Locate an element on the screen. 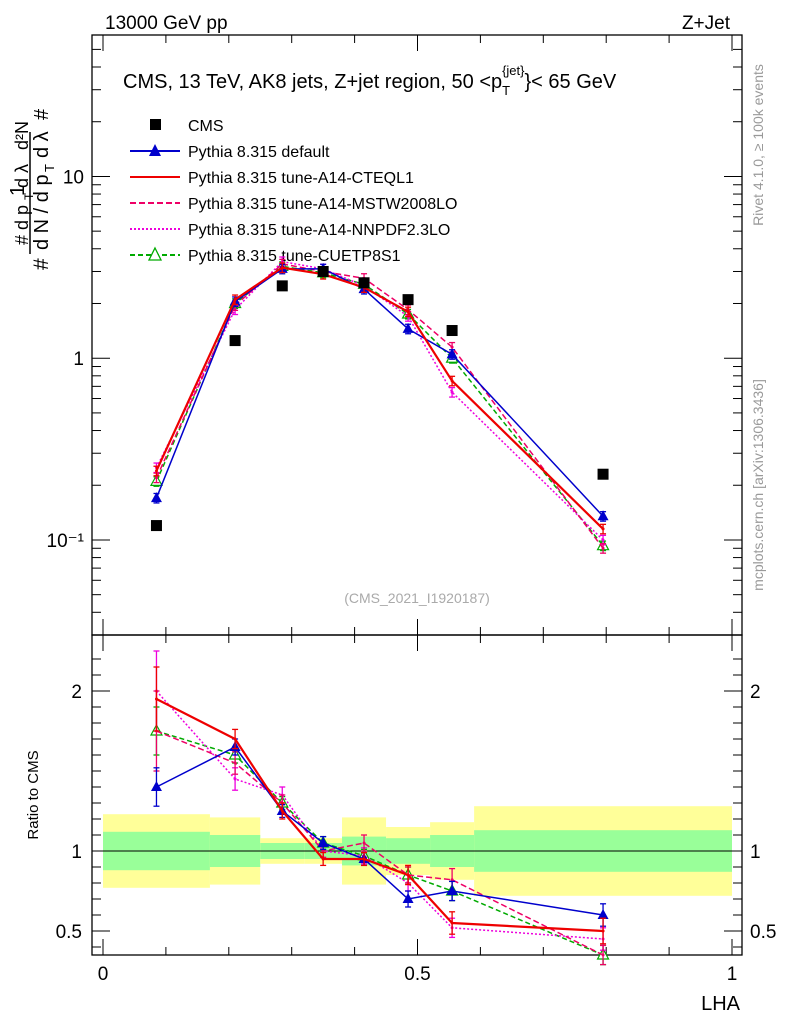 The image size is (786, 1024). svg-text: d p is located at coordinates (22, 217).